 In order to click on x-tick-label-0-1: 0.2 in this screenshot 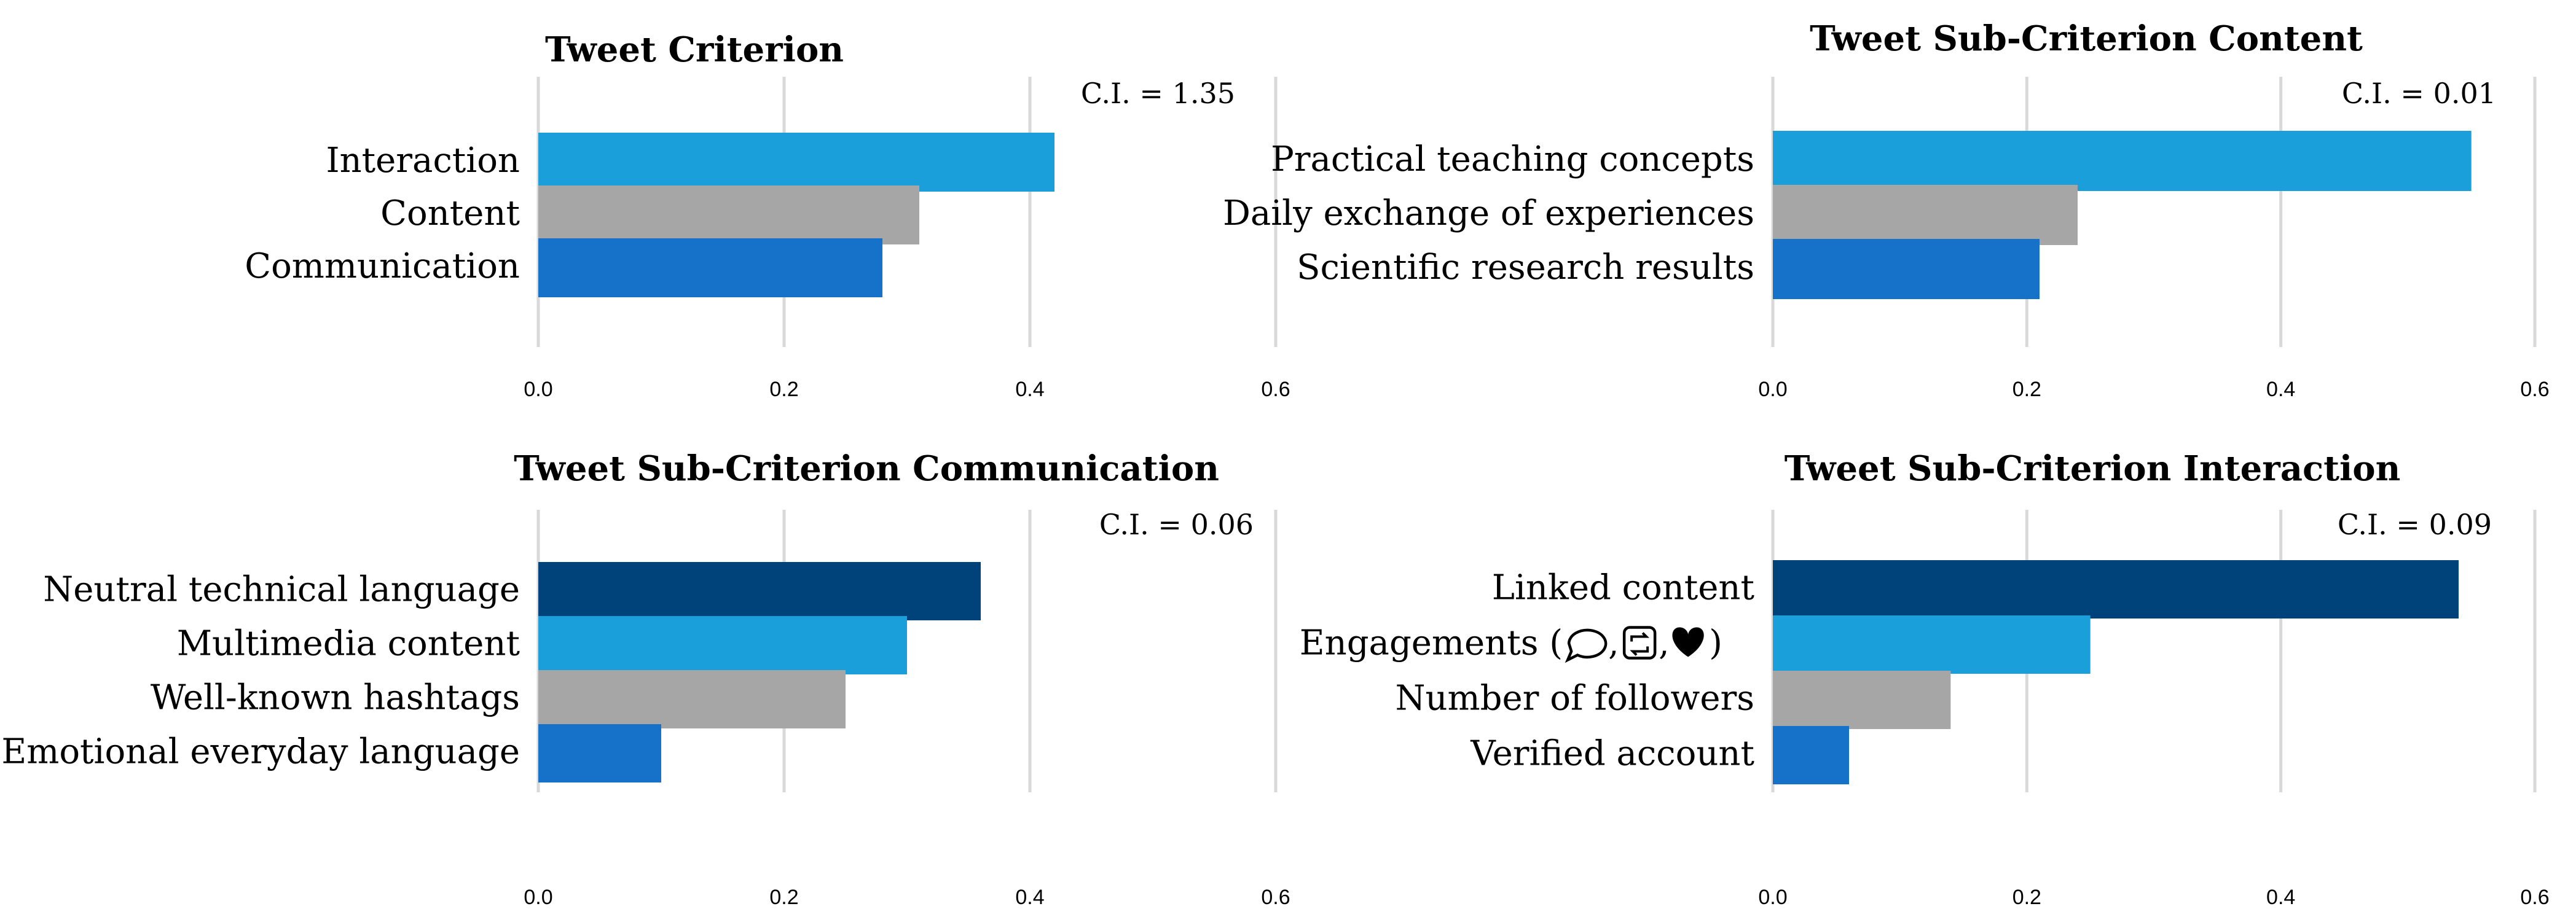, I will do `click(783, 389)`.